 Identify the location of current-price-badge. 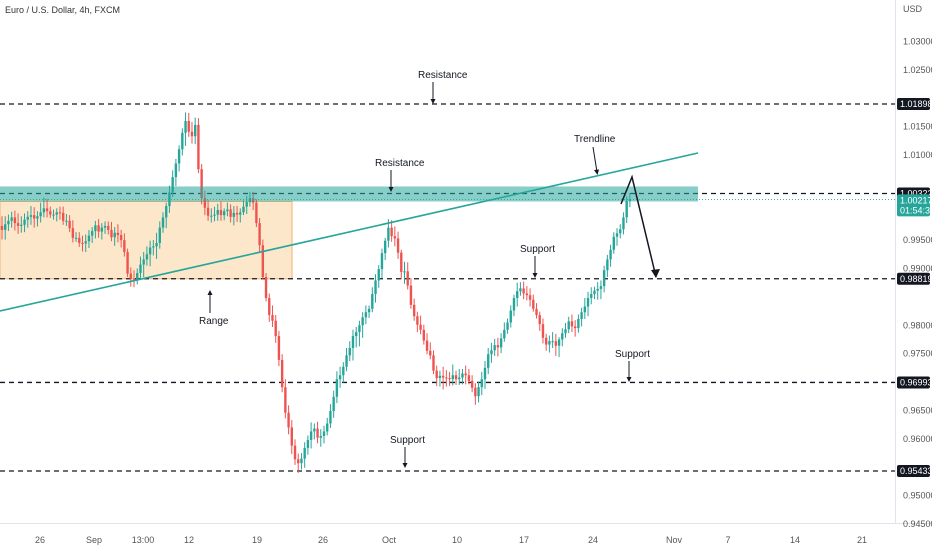
(913, 205).